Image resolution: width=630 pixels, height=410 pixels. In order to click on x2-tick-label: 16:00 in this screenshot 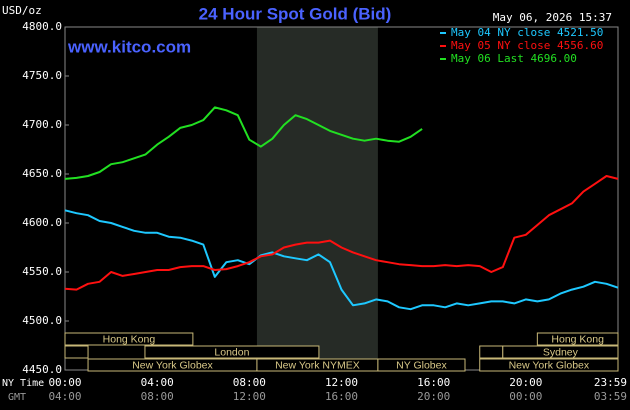, I will do `click(341, 396)`.